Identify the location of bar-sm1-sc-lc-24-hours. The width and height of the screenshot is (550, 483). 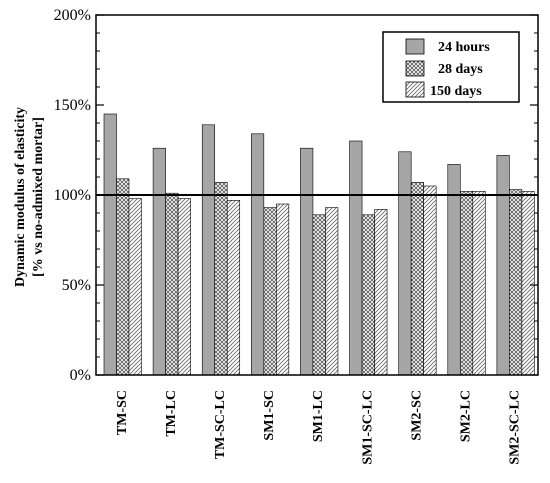
(356, 258).